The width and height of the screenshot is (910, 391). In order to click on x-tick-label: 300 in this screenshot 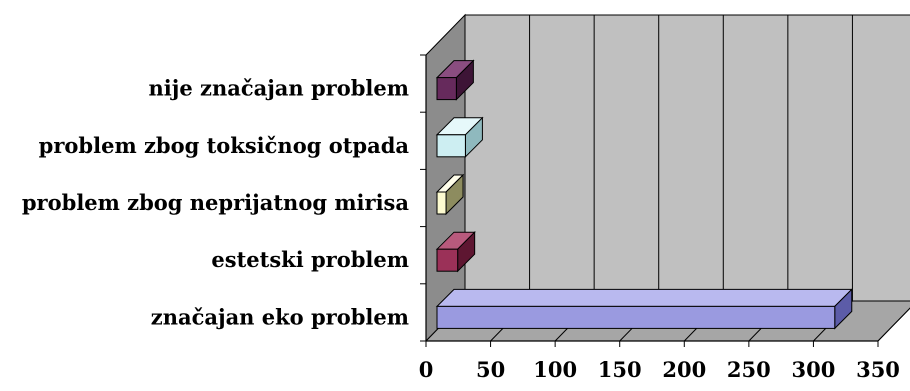, I will do `click(814, 369)`.